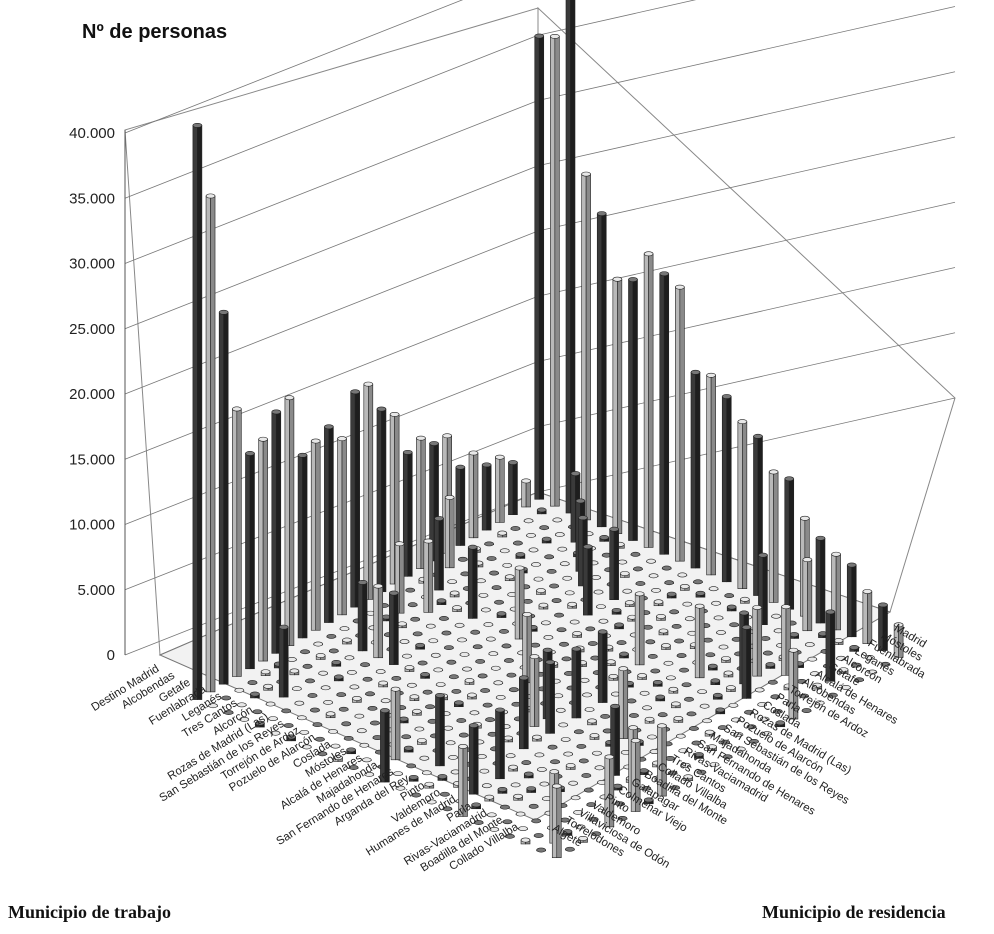 The width and height of the screenshot is (994, 934). What do you see at coordinates (294, 67) in the screenshot?
I see `gridline-left` at bounding box center [294, 67].